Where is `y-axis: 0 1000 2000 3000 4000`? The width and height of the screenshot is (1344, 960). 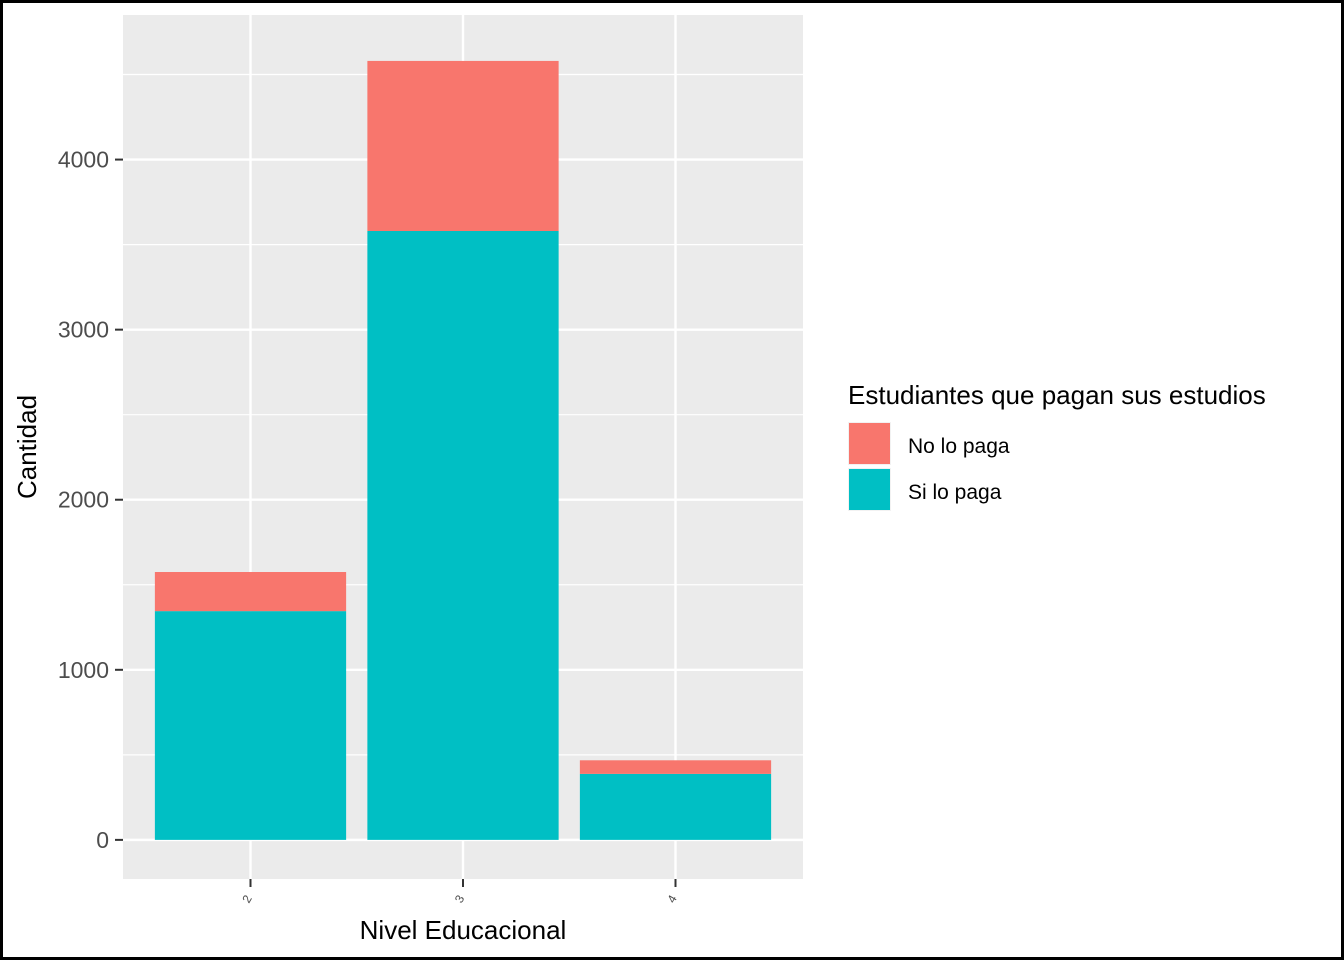 y-axis: 0 1000 2000 3000 4000 is located at coordinates (90, 500).